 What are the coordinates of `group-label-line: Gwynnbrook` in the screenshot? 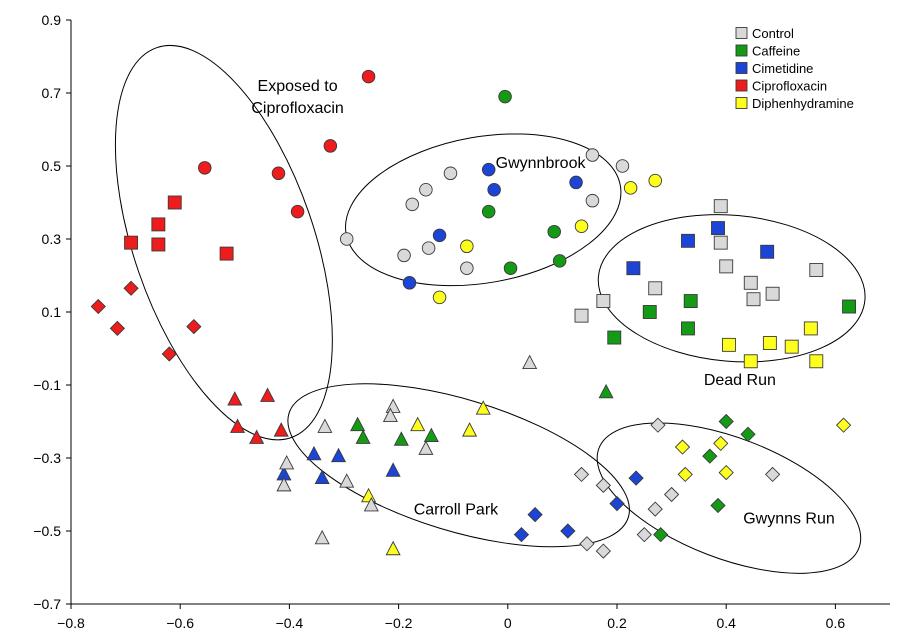 It's located at (541, 163).